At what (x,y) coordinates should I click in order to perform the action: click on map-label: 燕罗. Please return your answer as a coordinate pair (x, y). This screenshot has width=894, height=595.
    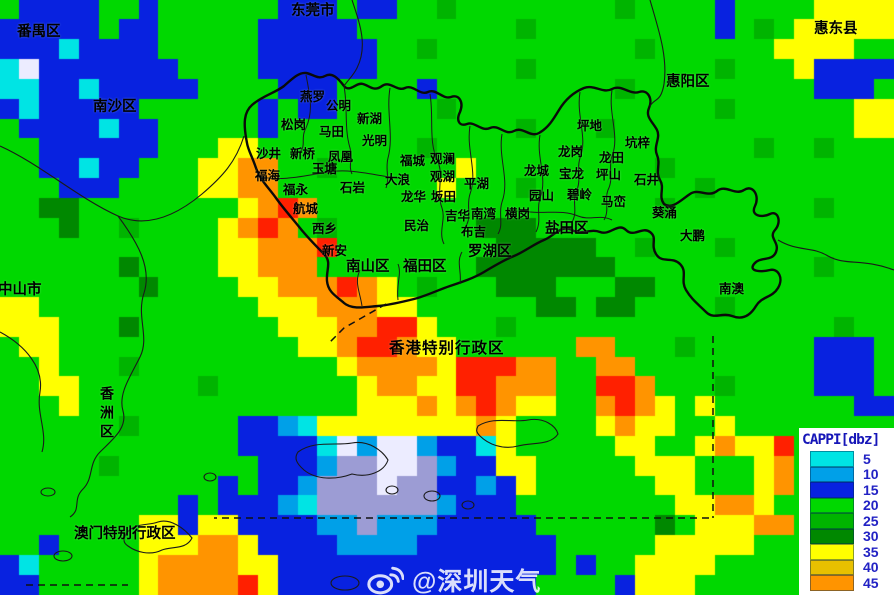
    Looking at the image, I should click on (313, 97).